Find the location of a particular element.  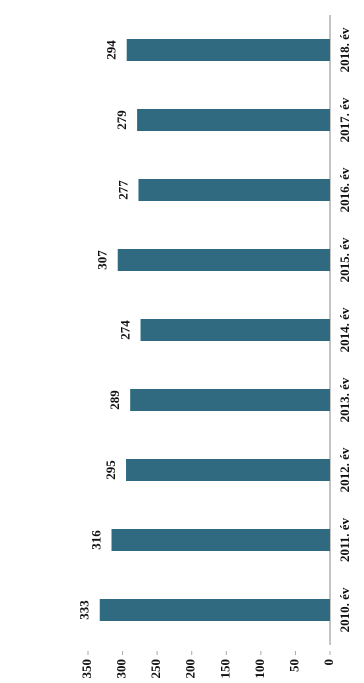

y-tick-label: 100 is located at coordinates (259, 669).